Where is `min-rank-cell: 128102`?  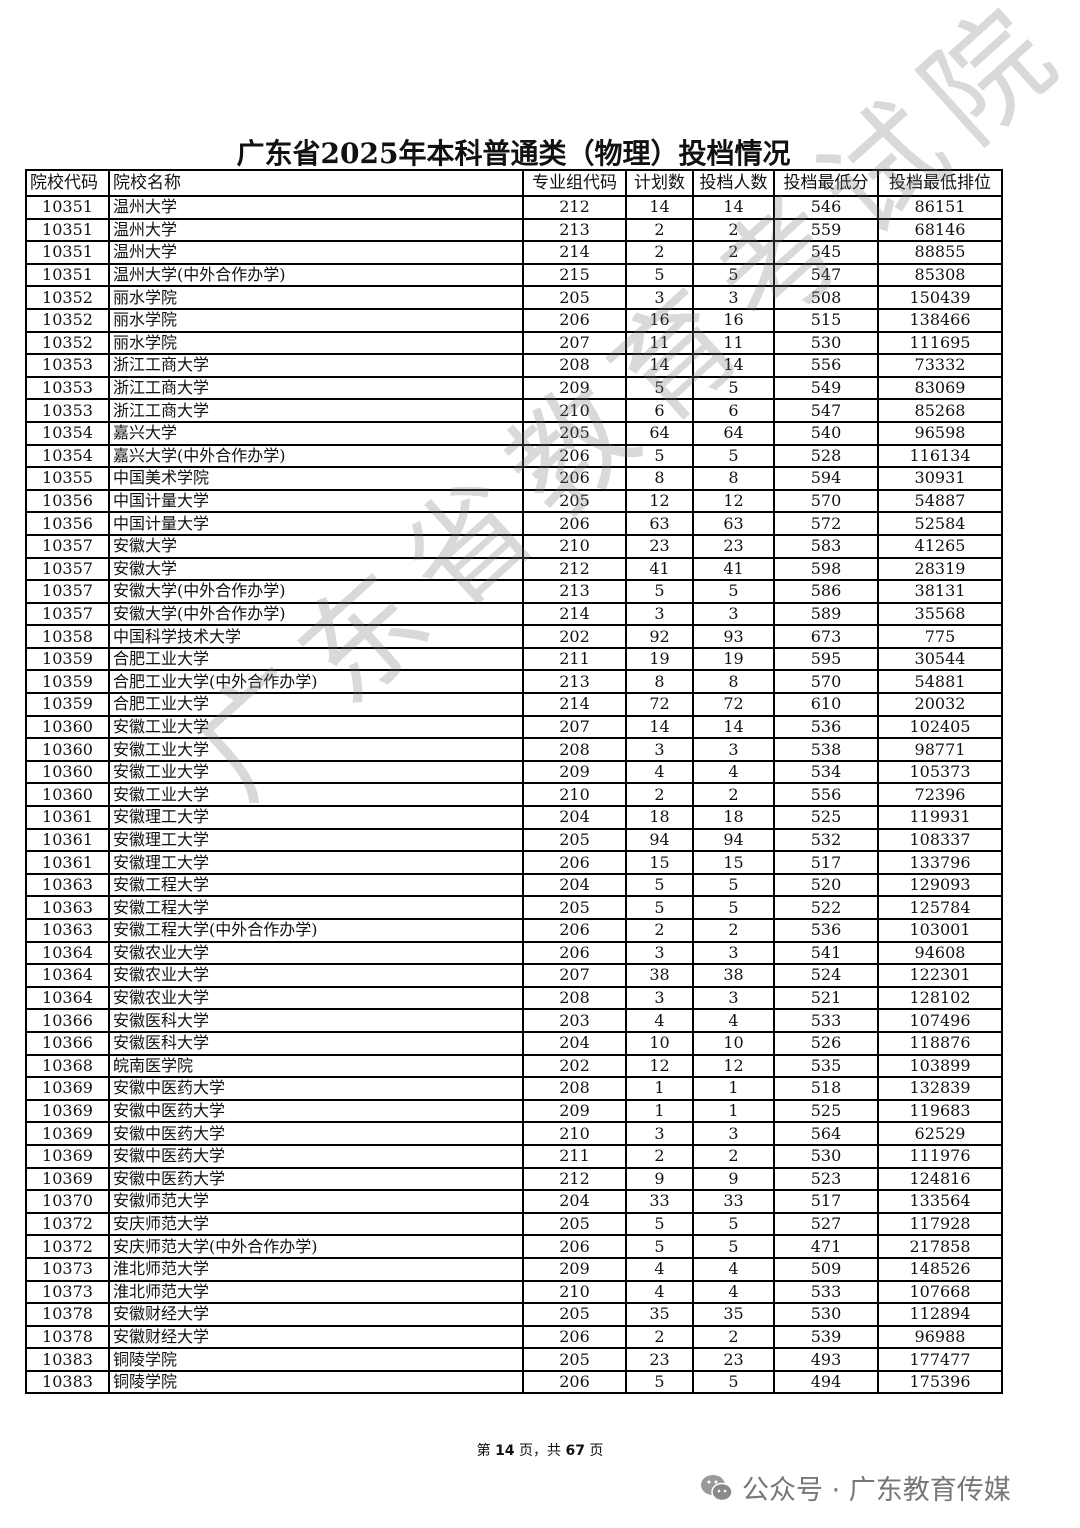 min-rank-cell: 128102 is located at coordinates (940, 998).